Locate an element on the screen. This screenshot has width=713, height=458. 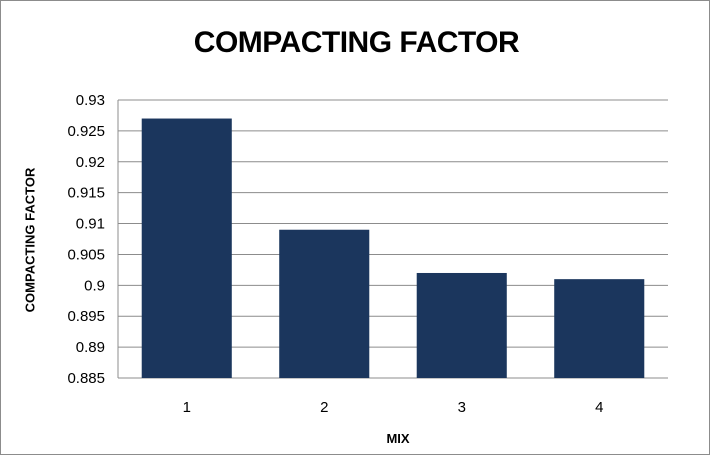
x-tick-label: 4 is located at coordinates (599, 407).